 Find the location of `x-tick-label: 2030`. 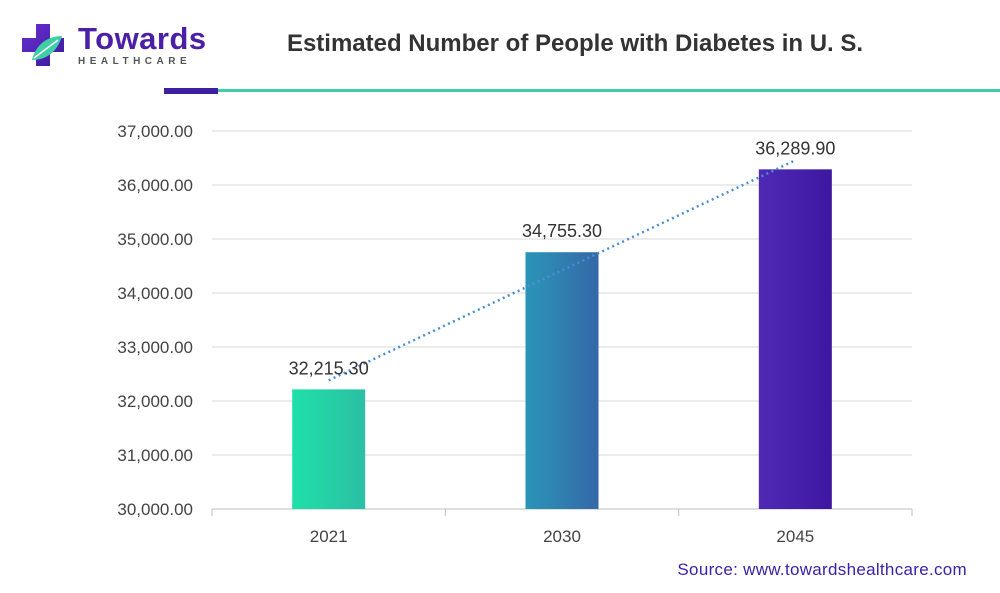

x-tick-label: 2030 is located at coordinates (562, 536).